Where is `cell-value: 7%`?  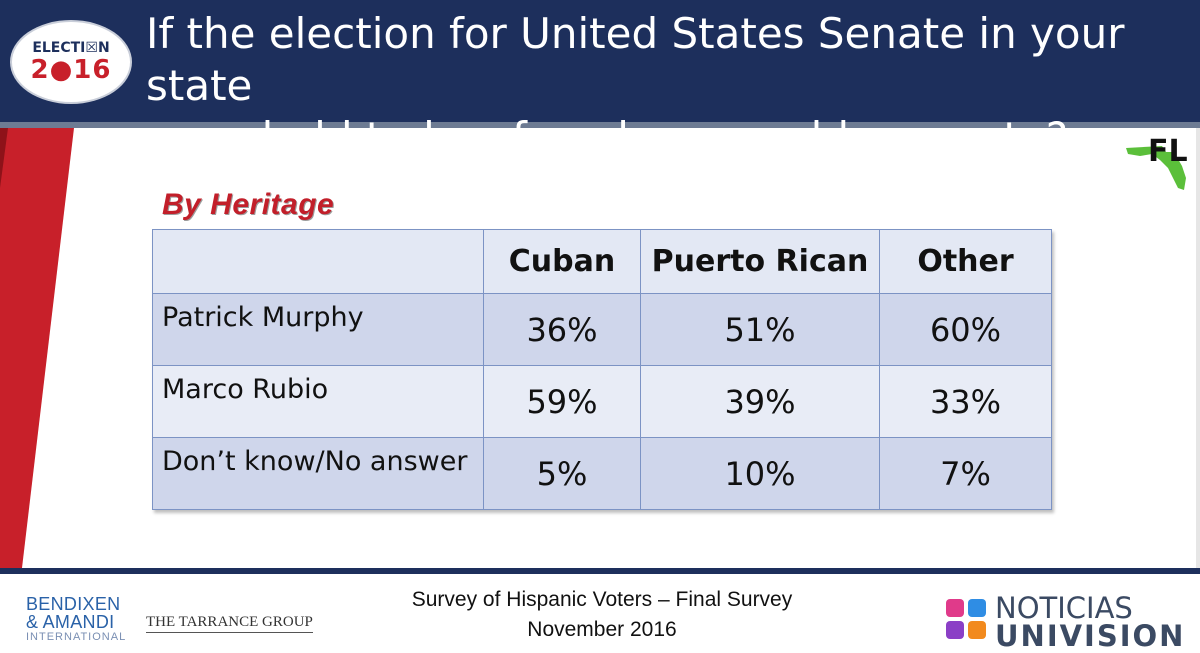
cell-value: 7% is located at coordinates (965, 473).